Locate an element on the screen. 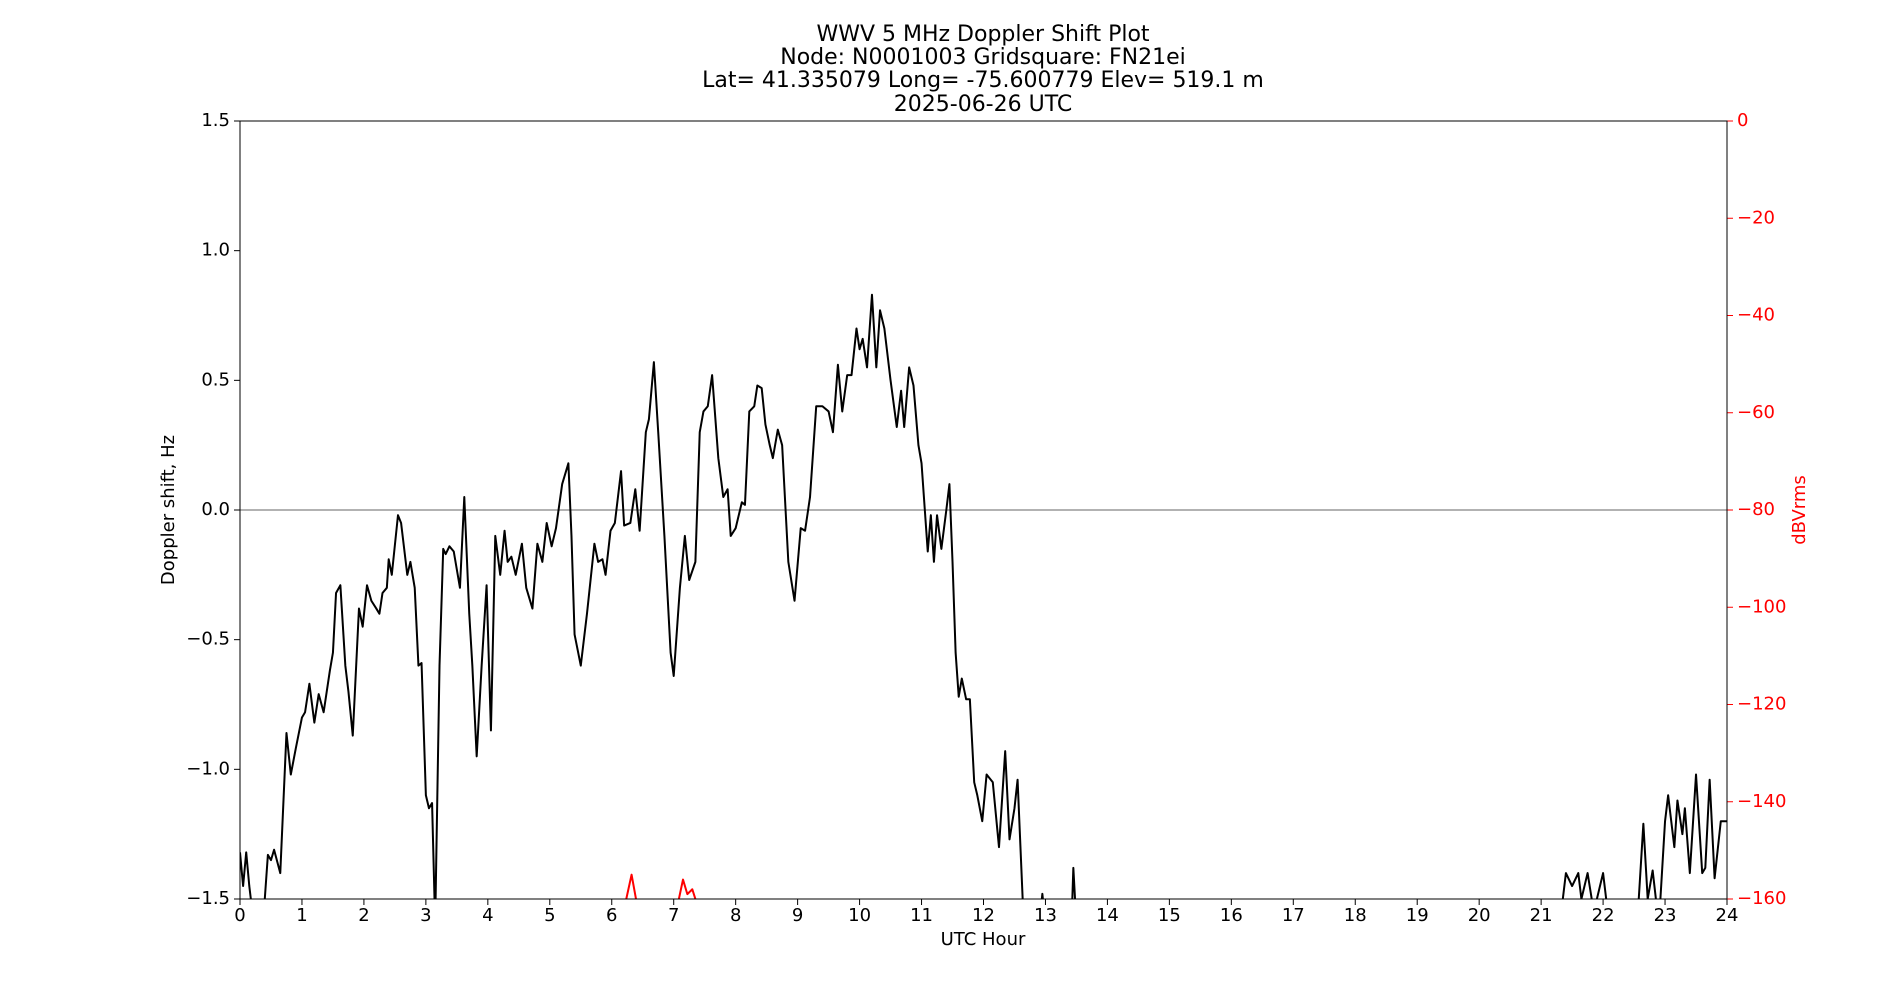 This screenshot has height=1000, width=1900. x-tick-label: 15 is located at coordinates (1169, 915).